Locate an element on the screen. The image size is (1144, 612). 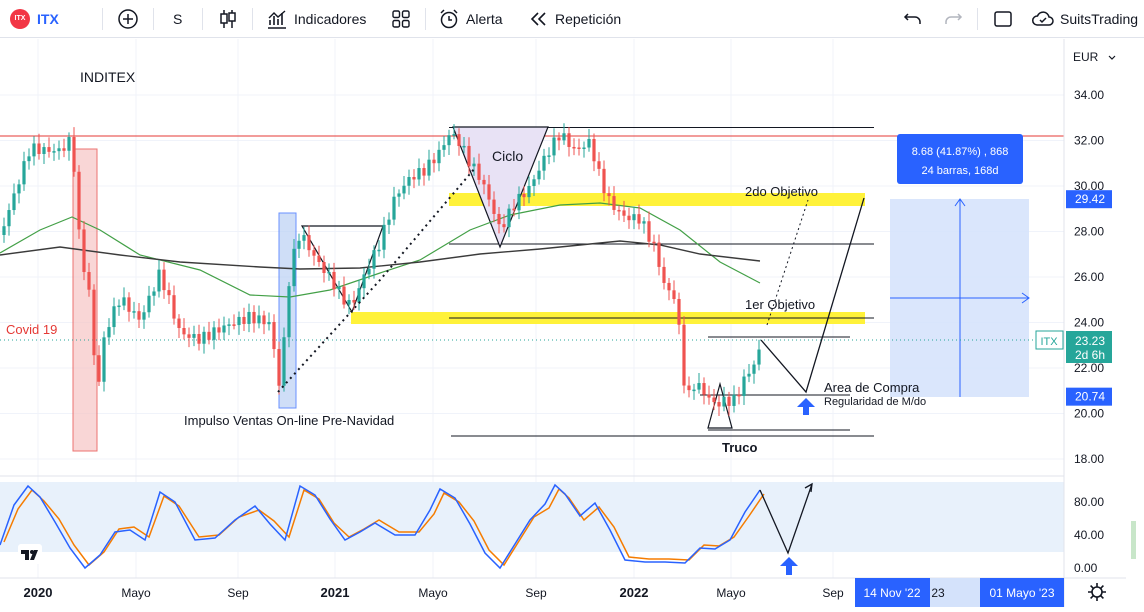
indicators-icon is located at coordinates (277, 19).